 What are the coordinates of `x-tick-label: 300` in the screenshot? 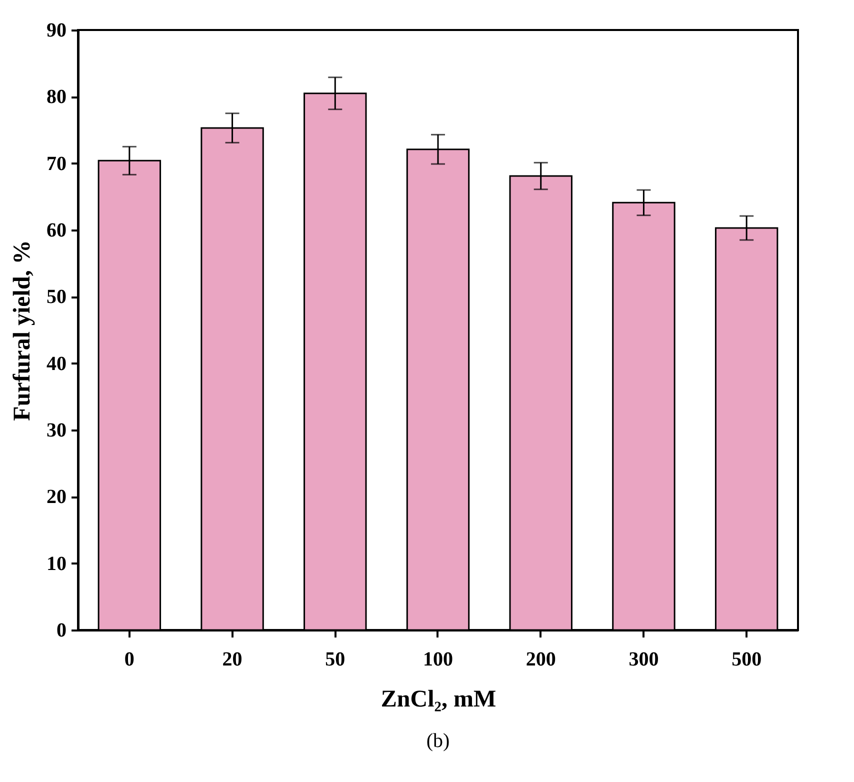 It's located at (643, 659).